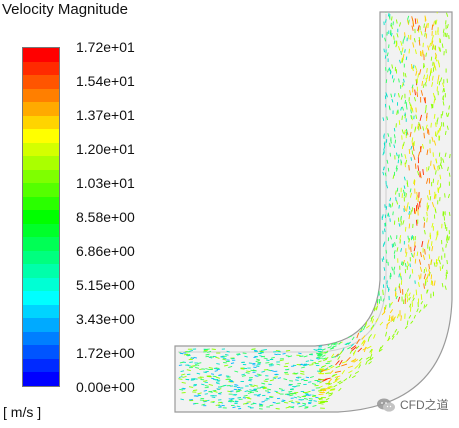  Describe the element at coordinates (105, 319) in the screenshot. I see `color-scale-tick-label: 3.43e+00` at that location.